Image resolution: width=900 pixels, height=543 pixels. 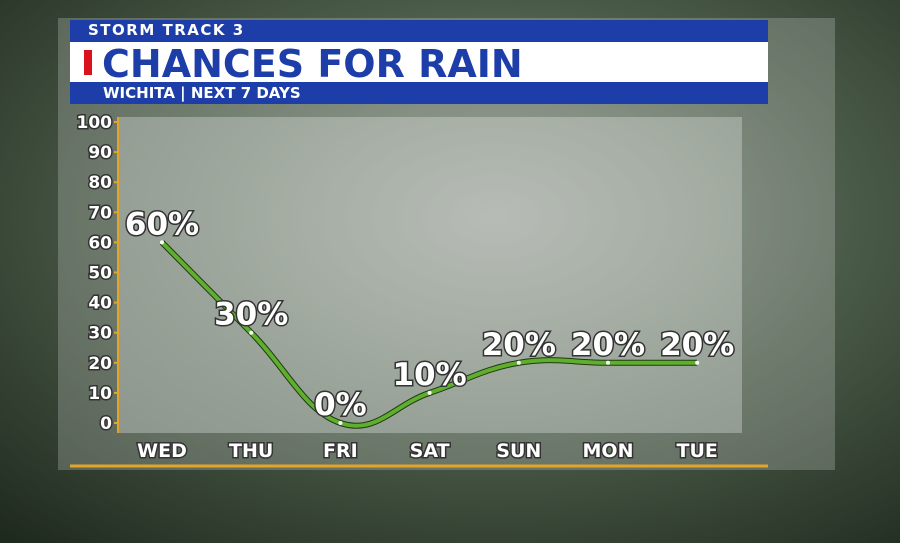 I want to click on y-tick-label: 80, so click(x=100, y=183).